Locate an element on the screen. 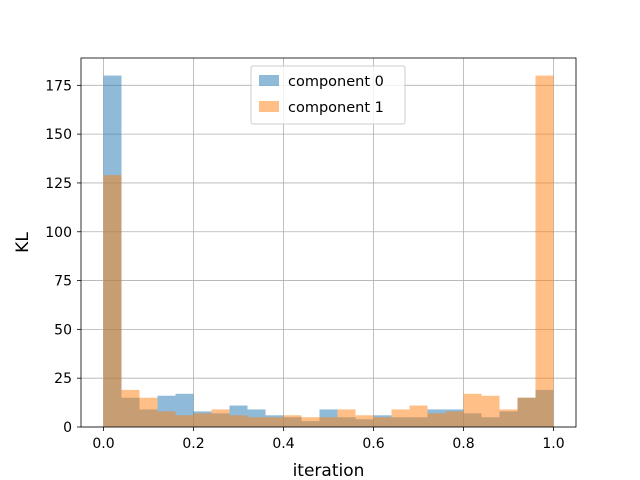  y-tick-label: 0 is located at coordinates (67, 428).